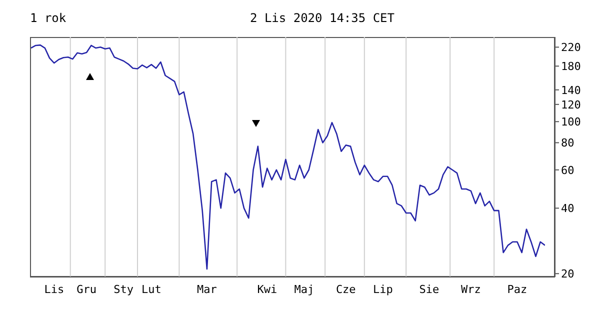  Describe the element at coordinates (429, 289) in the screenshot. I see `x-tick-label: Sie` at that location.